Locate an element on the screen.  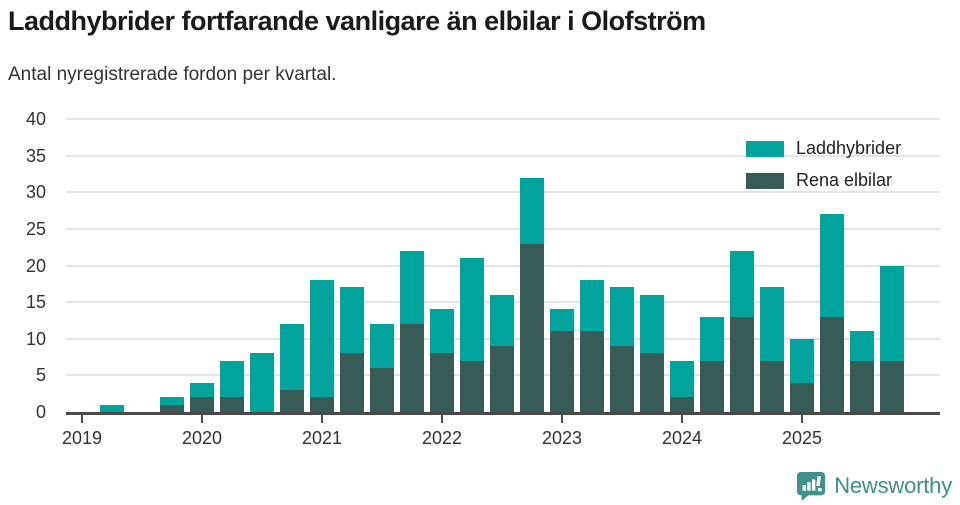
x-axis-tick-2021 is located at coordinates (322, 419).